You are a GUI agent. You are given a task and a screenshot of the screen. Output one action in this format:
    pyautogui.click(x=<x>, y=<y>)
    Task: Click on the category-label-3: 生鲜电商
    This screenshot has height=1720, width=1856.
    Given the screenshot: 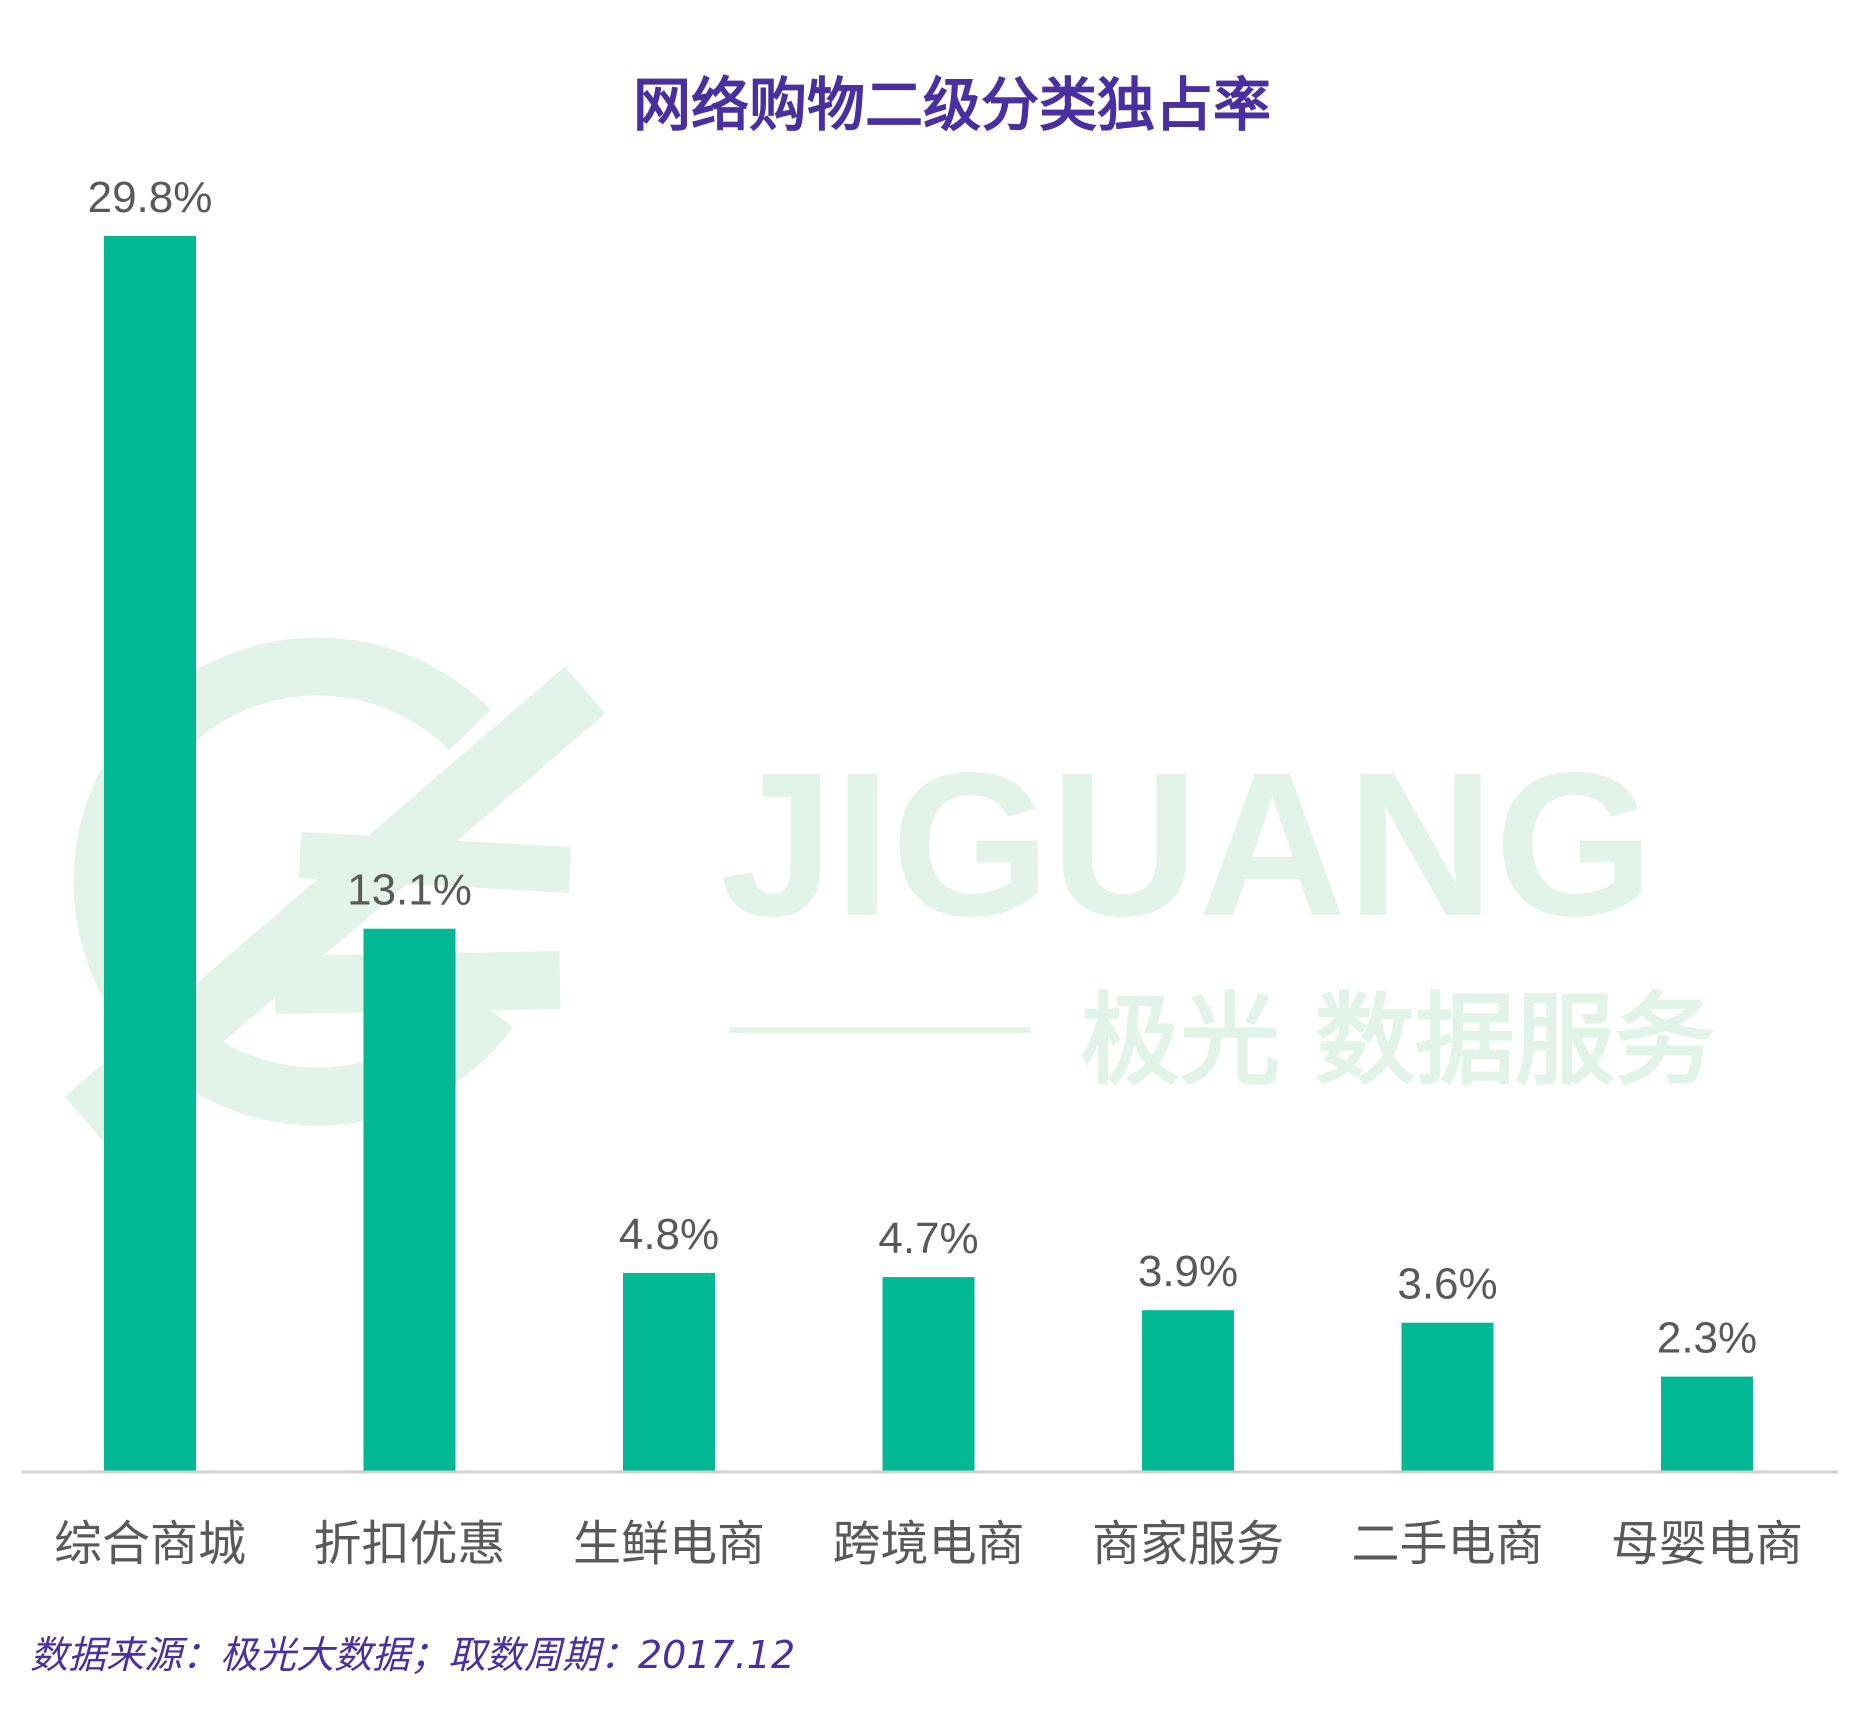 What is the action you would take?
    pyautogui.click(x=669, y=1544)
    